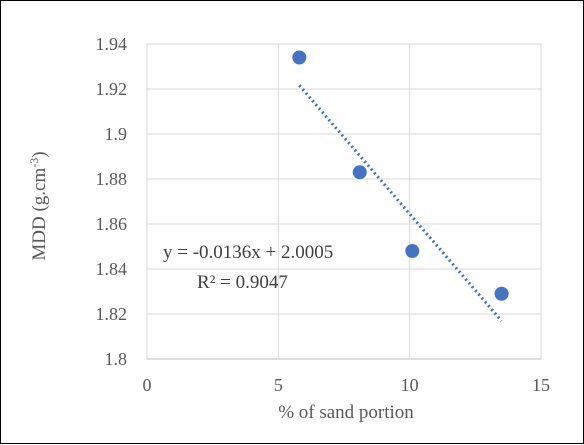 The image size is (584, 445). What do you see at coordinates (116, 134) in the screenshot?
I see `y-tick-label: 1.9` at bounding box center [116, 134].